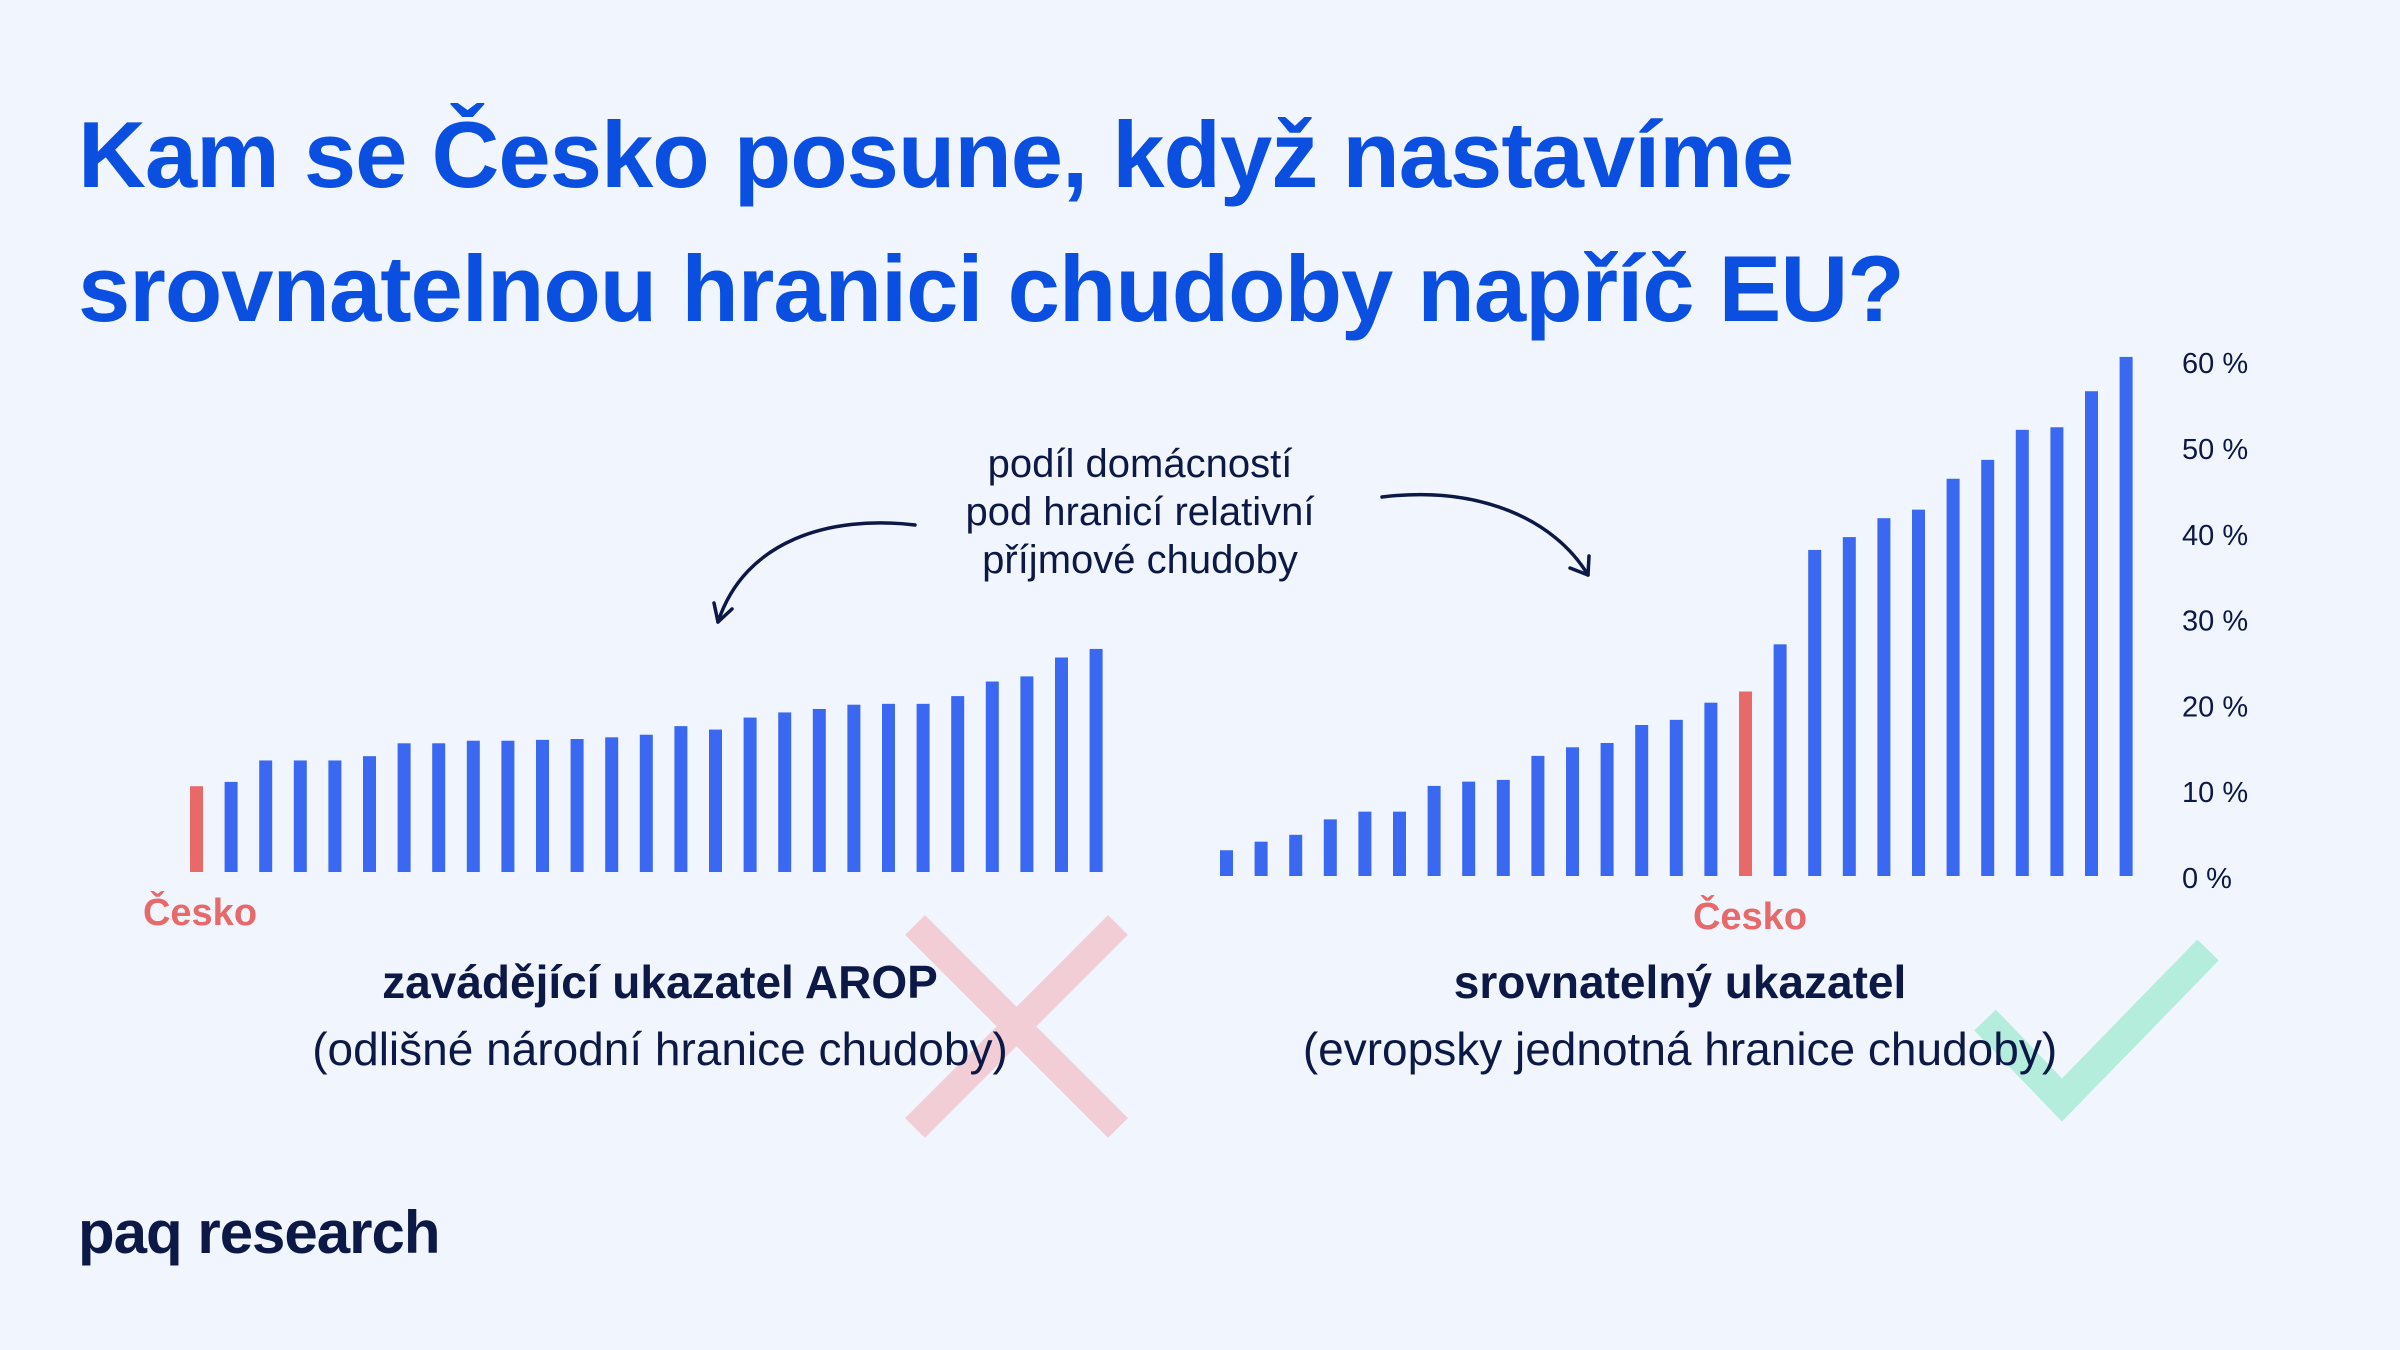 The image size is (2400, 1350). I want to click on y-tick-label: 20 %, so click(2215, 707).